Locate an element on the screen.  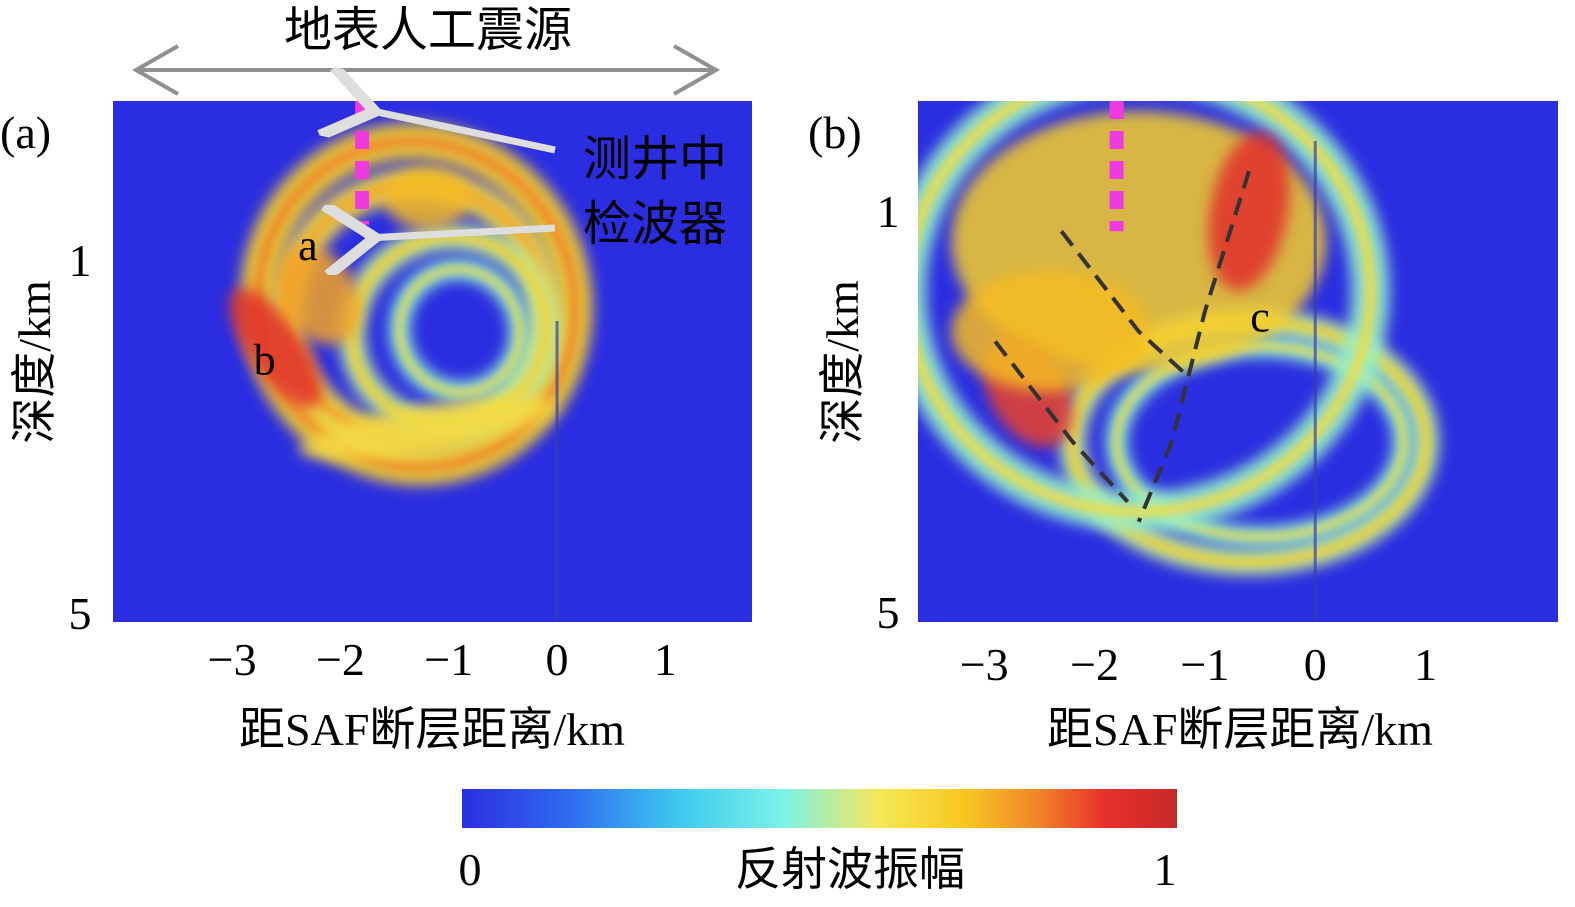
panel-b-x-ticks: −3 −2 −1 0 1 is located at coordinates (1198, 664).